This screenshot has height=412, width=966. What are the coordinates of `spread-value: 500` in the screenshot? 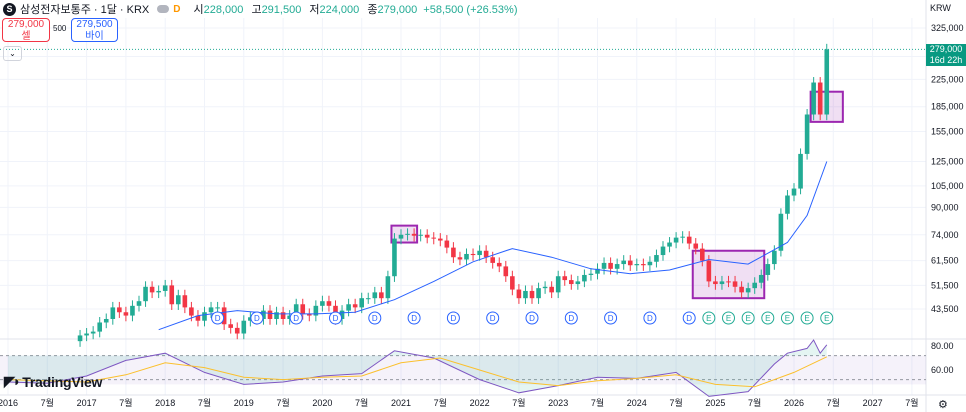 It's located at (60, 28).